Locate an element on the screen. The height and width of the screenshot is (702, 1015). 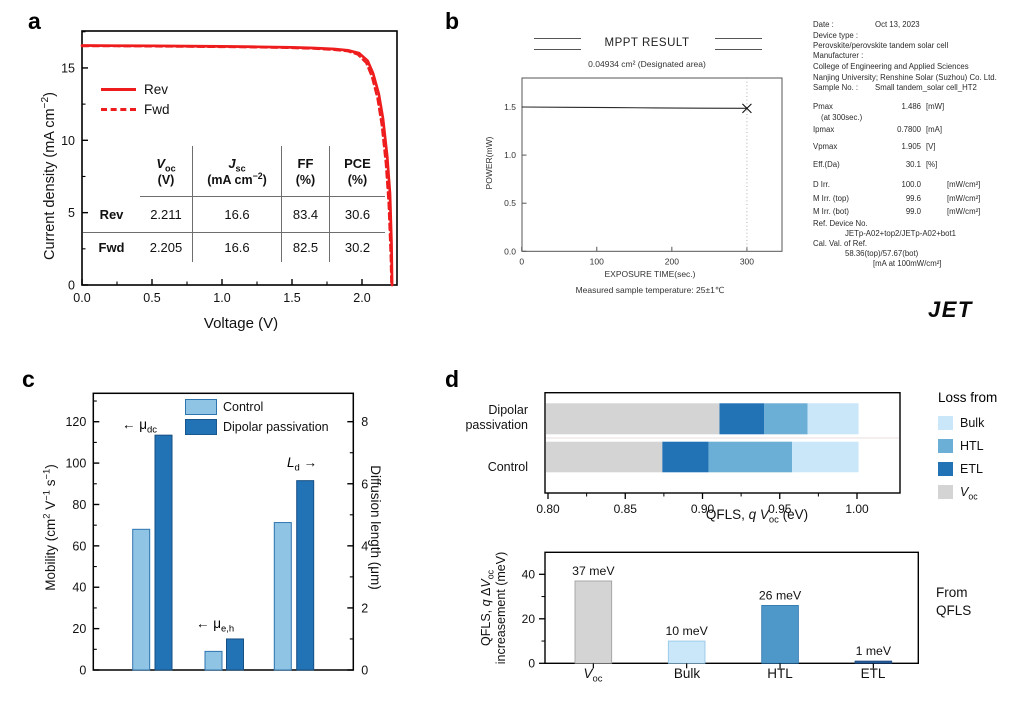
mobility-ylabel-left: Mobility (cm2 V−1 s−1) is located at coordinates (50, 527).